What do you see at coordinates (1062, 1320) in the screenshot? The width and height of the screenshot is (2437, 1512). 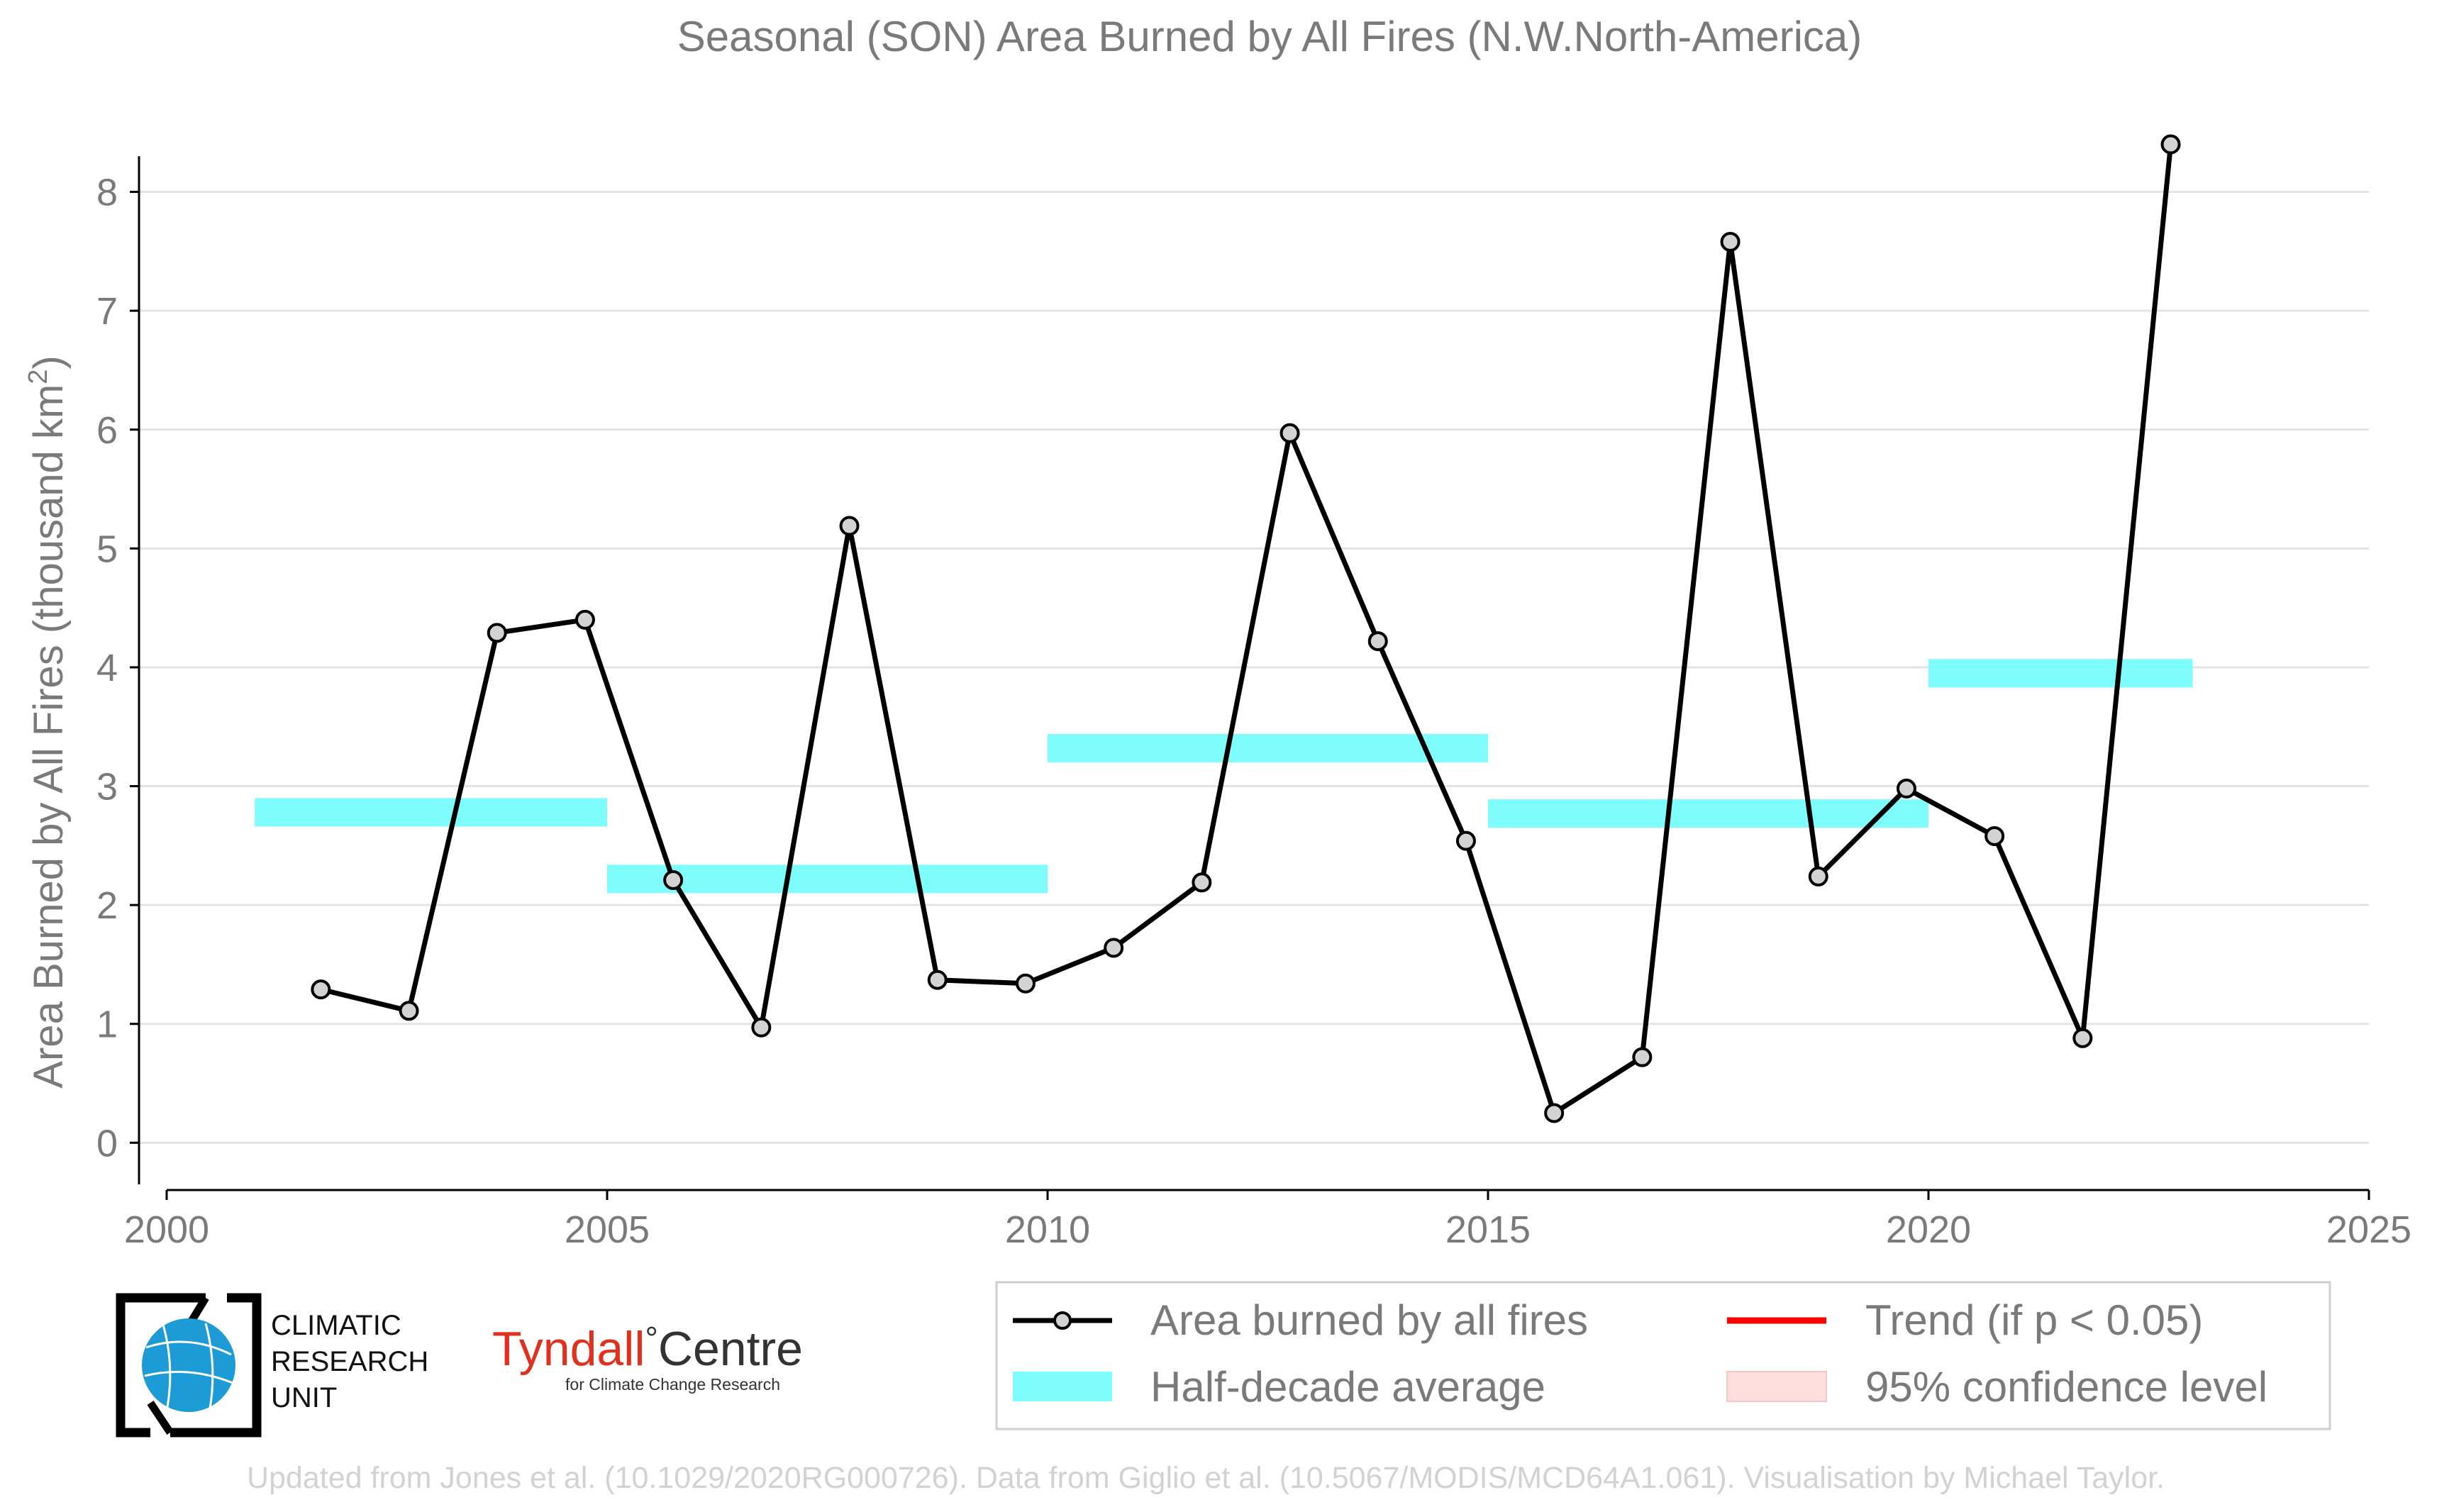 I see `legend-swatch-series-marker` at bounding box center [1062, 1320].